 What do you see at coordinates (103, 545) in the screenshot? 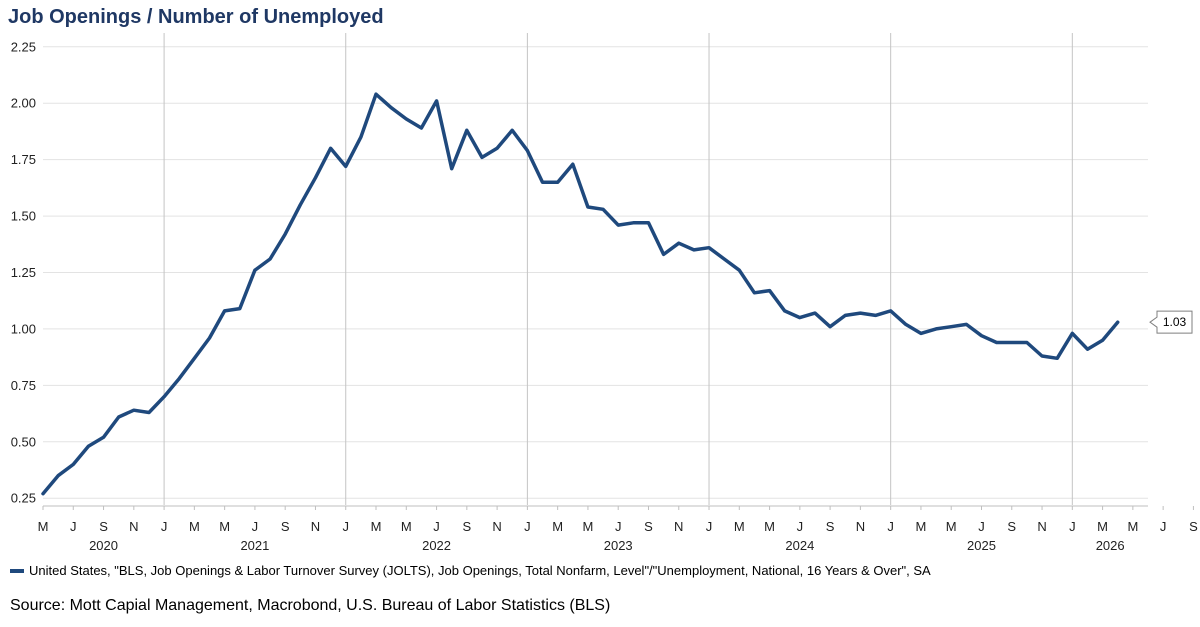
I see `year-label: 2020` at bounding box center [103, 545].